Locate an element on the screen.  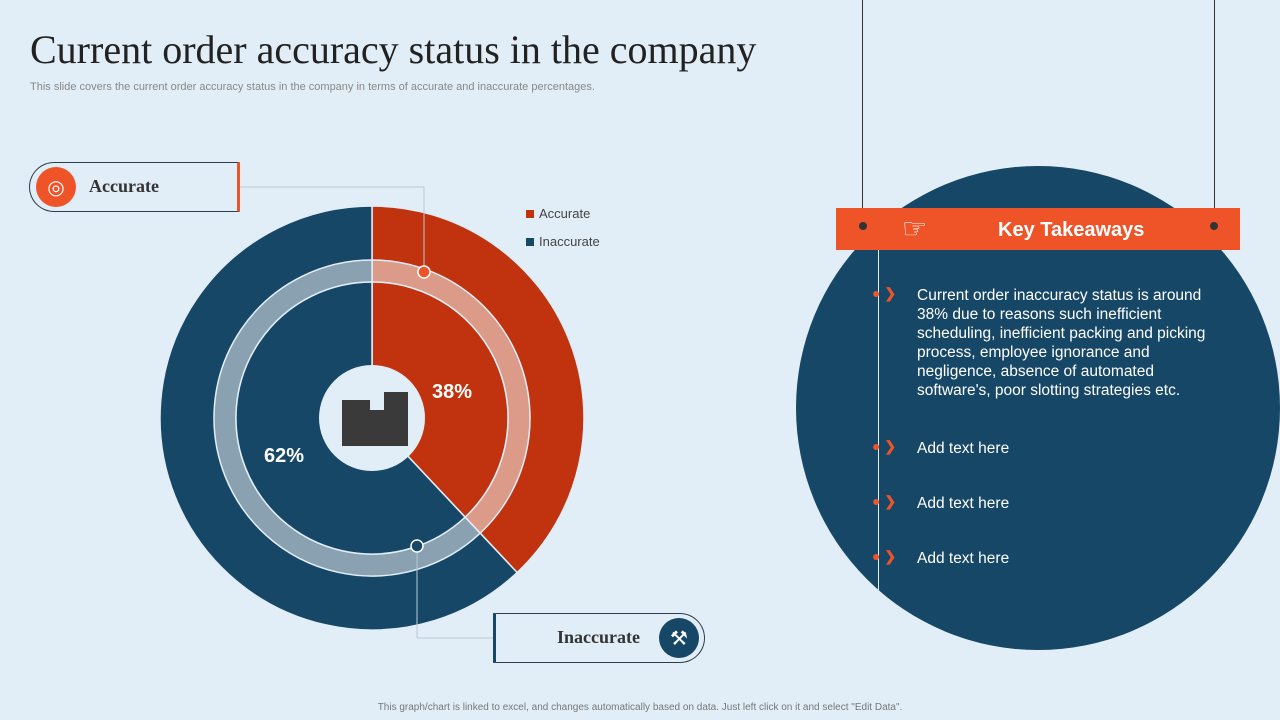
hands-target-icon: ◎ is located at coordinates (56, 187).